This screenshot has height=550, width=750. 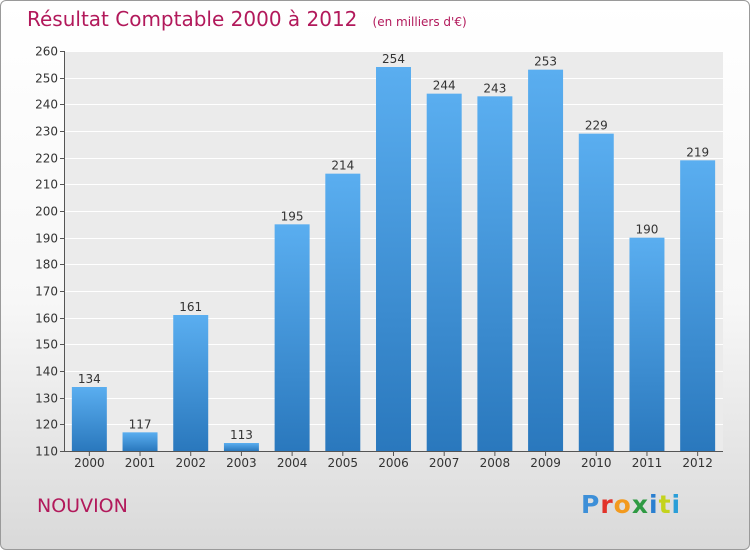 I want to click on logo-letter: r, so click(x=607, y=504).